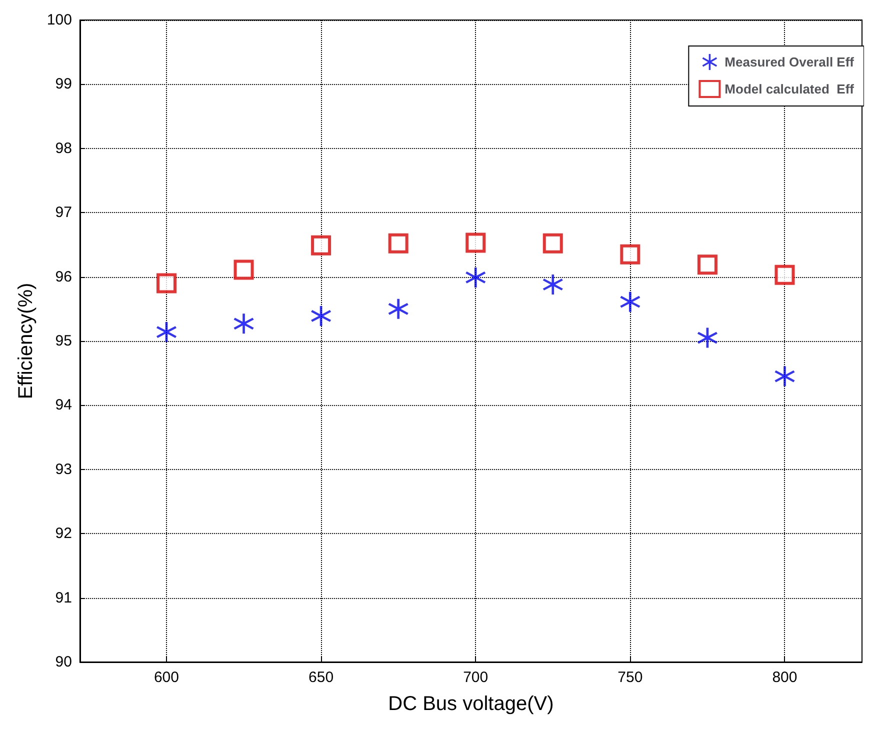 The width and height of the screenshot is (872, 733). What do you see at coordinates (63, 148) in the screenshot?
I see `y-tick-label: 98` at bounding box center [63, 148].